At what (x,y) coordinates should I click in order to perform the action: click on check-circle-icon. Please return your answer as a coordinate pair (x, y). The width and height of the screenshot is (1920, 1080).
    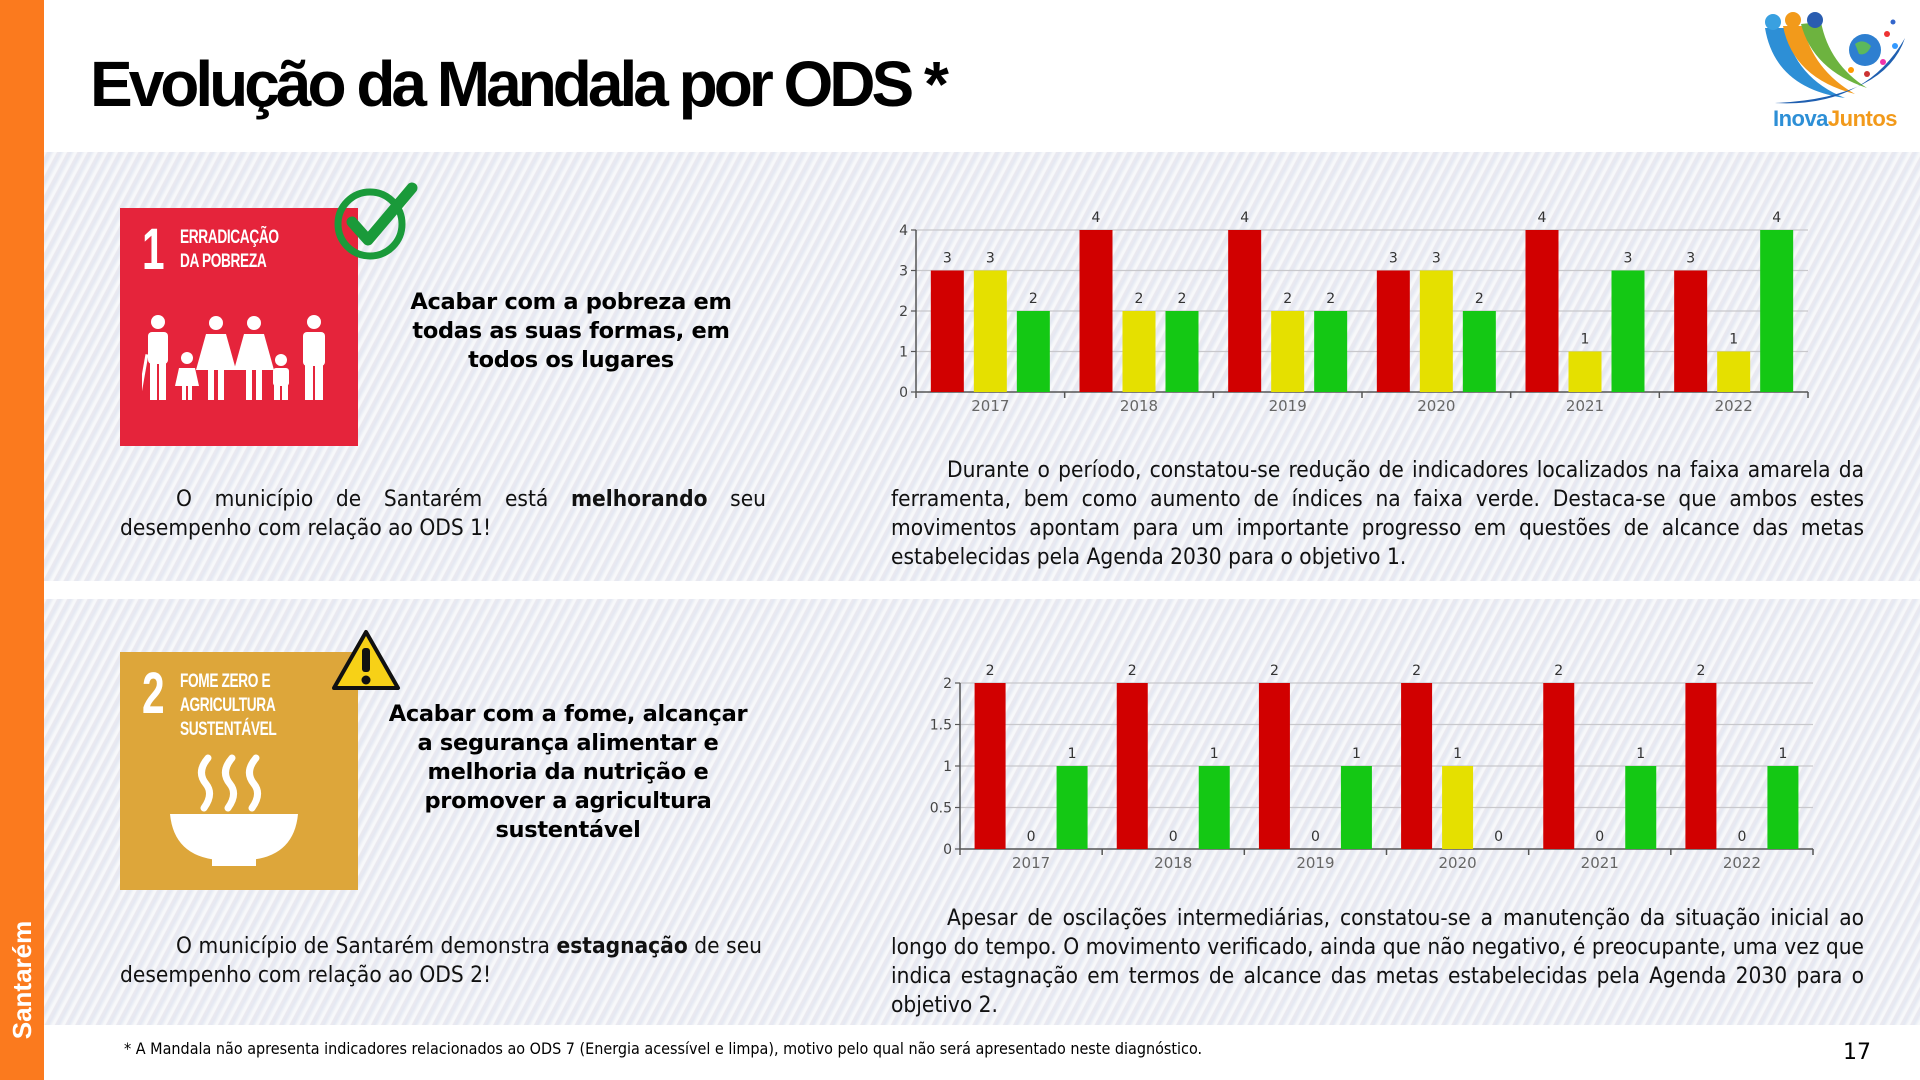
    Looking at the image, I should click on (376, 221).